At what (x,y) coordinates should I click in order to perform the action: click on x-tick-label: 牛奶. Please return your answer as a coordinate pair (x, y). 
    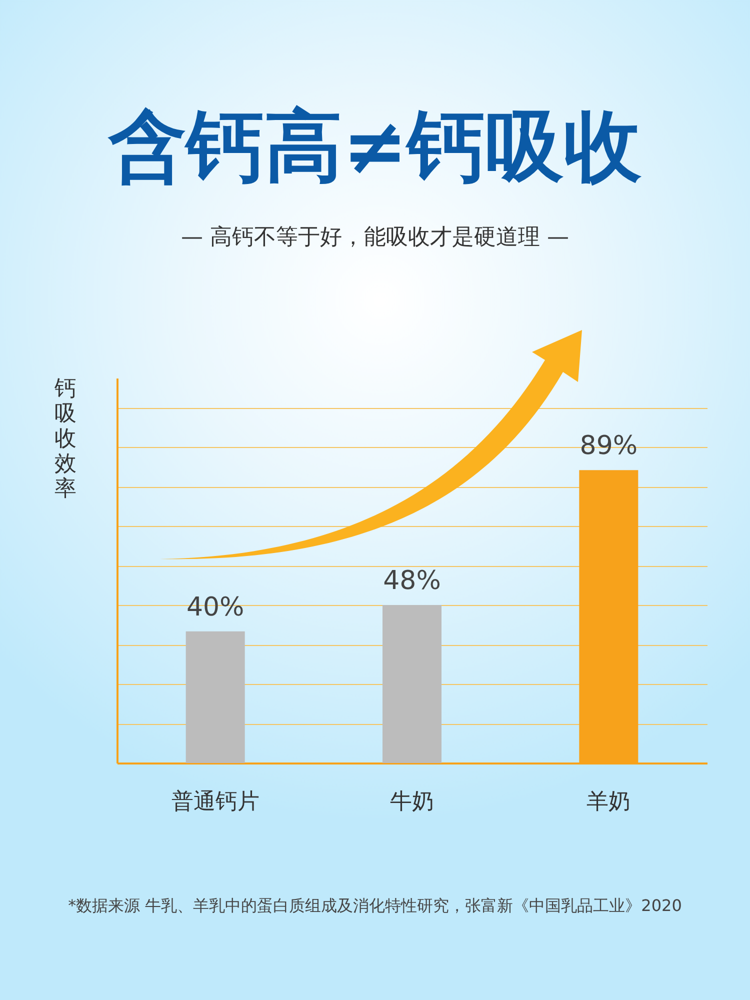
    Looking at the image, I should click on (412, 802).